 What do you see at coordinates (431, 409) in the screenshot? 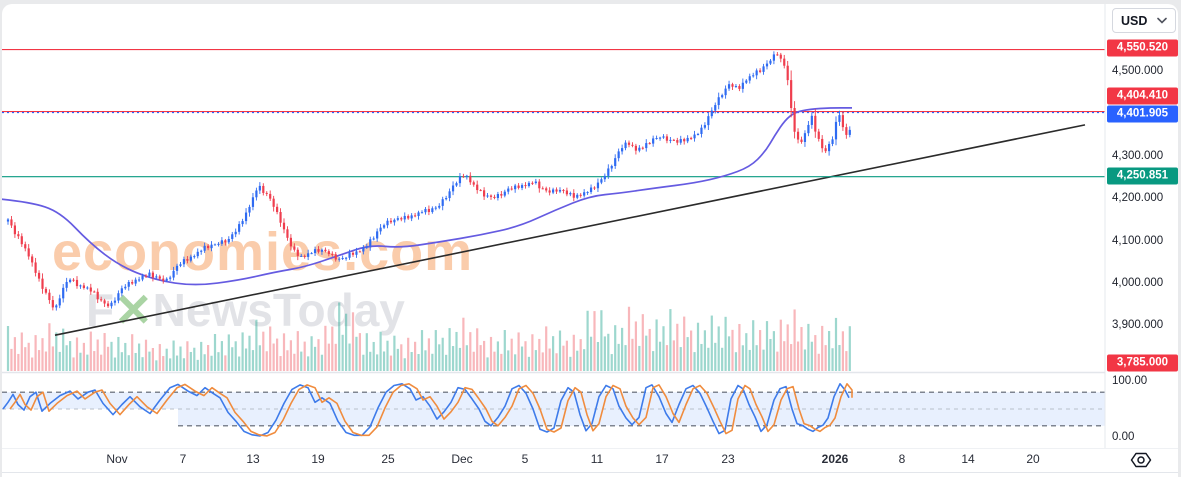
I see `stochastic-d-line` at bounding box center [431, 409].